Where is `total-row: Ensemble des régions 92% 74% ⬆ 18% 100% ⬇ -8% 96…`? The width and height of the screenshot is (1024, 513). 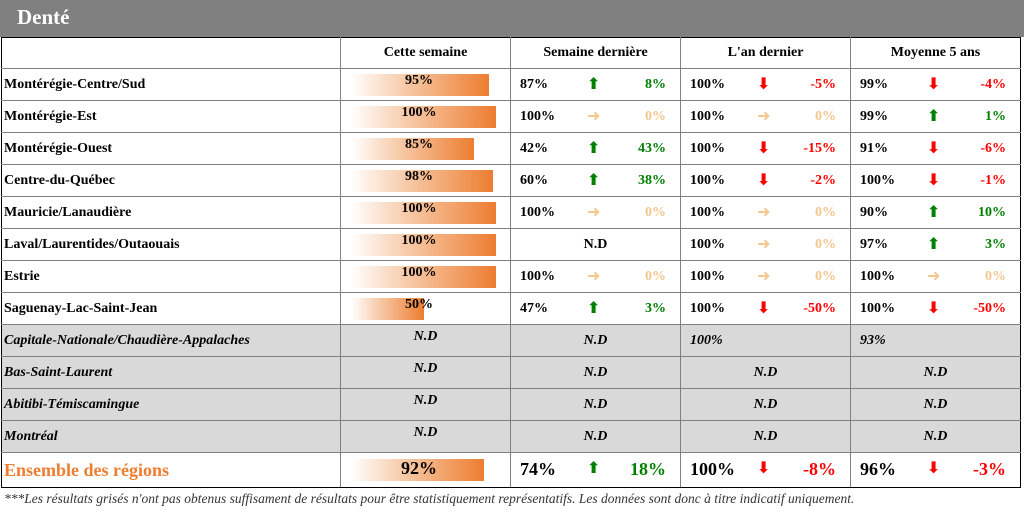
total-row: Ensemble des régions 92% 74% ⬆ 18% 100% ⬇ -8% 96… is located at coordinates (511, 470).